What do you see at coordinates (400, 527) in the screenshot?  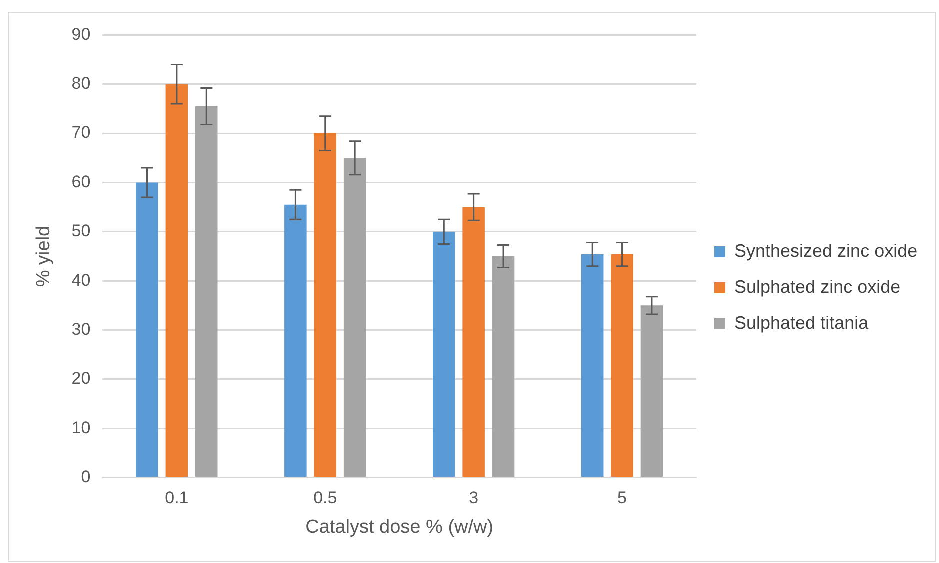 I see `x-axis-title: Catalyst dose % (w/w)` at bounding box center [400, 527].